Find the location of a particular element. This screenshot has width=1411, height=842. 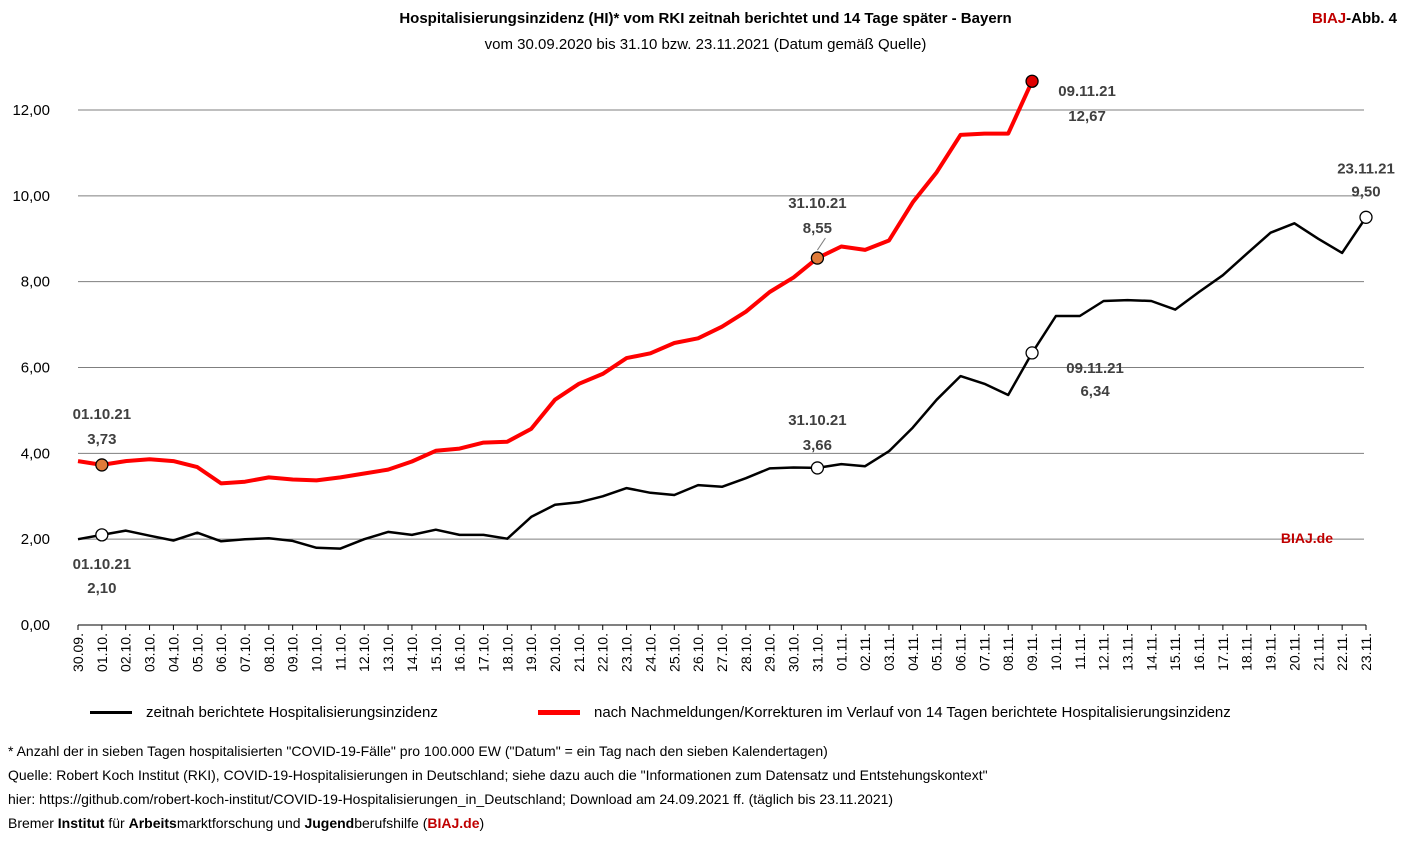

y-tick-label: 10,00 is located at coordinates (31, 196).